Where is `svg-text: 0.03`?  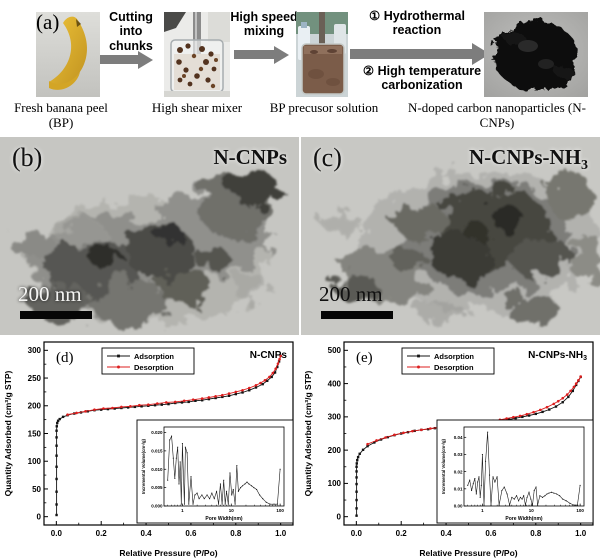 svg-text: 0.03 is located at coordinates (458, 454).